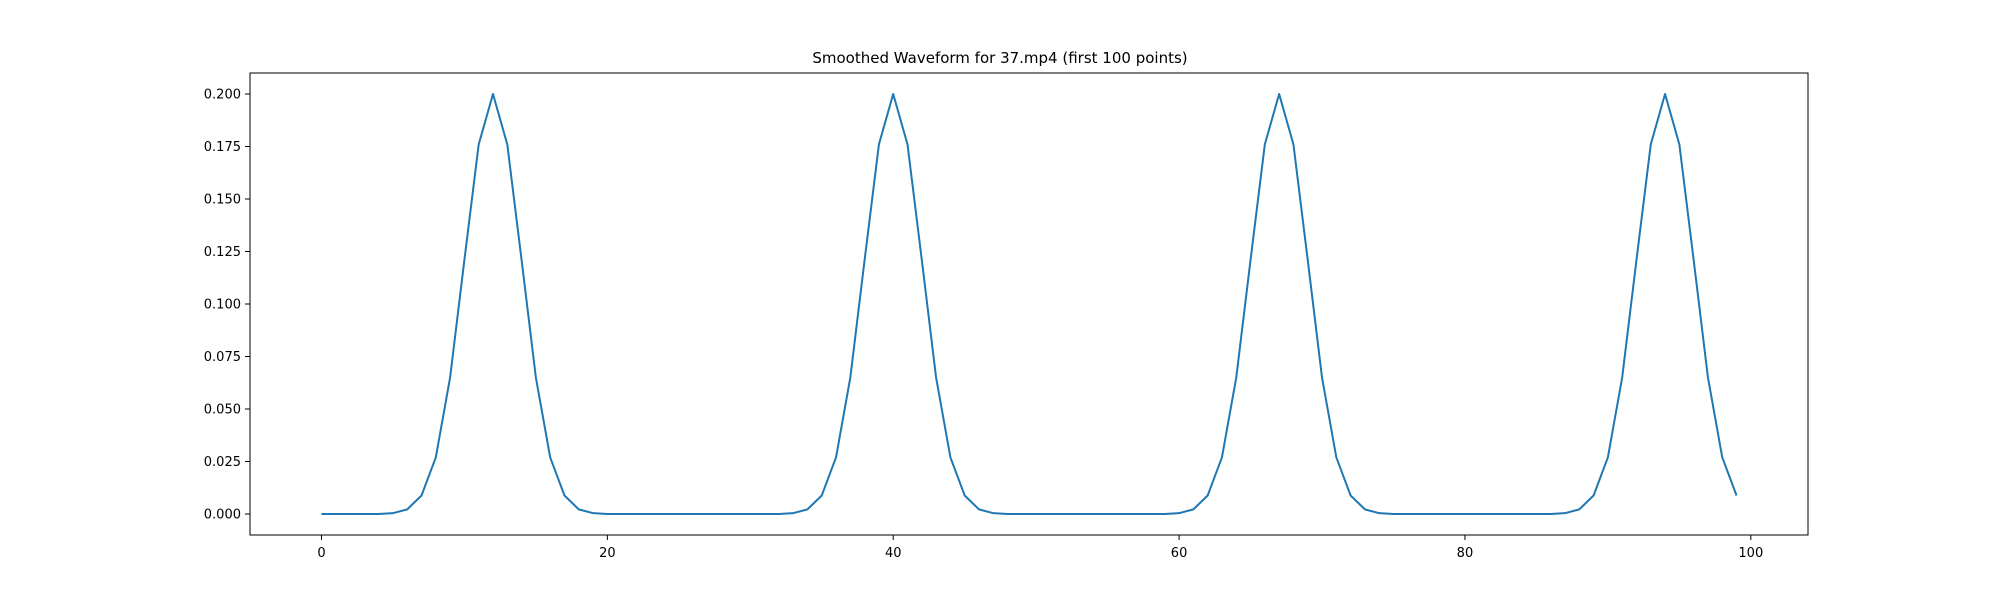 This screenshot has width=2000, height=600. What do you see at coordinates (222, 515) in the screenshot?
I see `y-tick-label: 0.000` at bounding box center [222, 515].